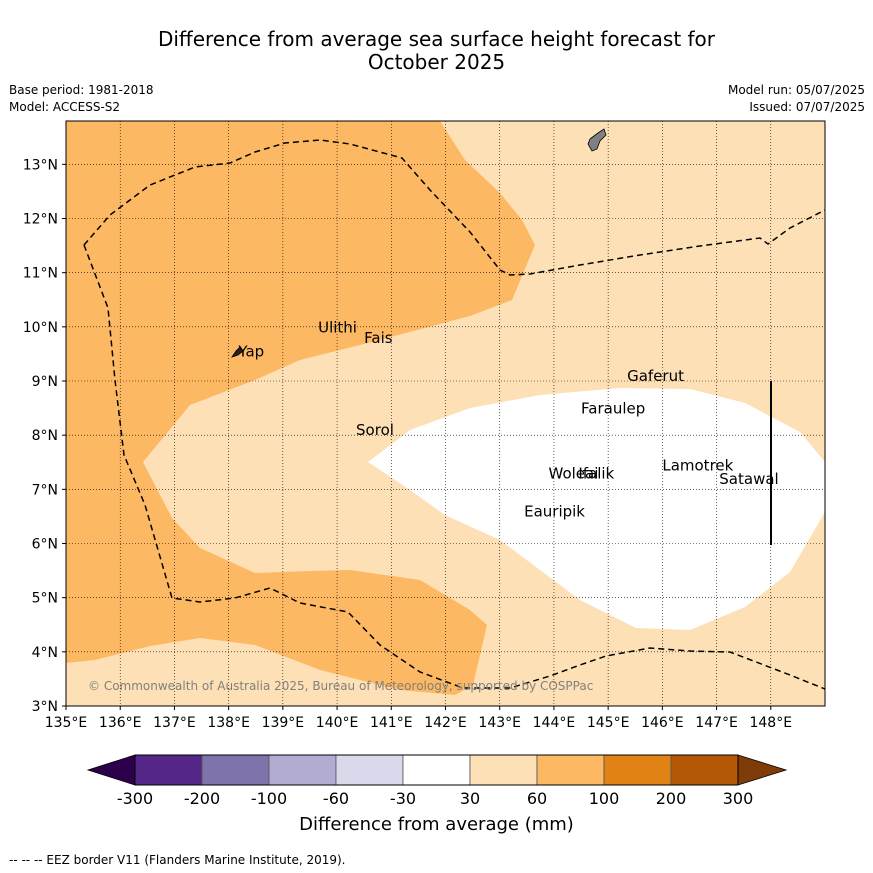 Image resolution: width=873 pixels, height=873 pixels. What do you see at coordinates (250, 352) in the screenshot?
I see `place-label-yap: Yap` at bounding box center [250, 352].